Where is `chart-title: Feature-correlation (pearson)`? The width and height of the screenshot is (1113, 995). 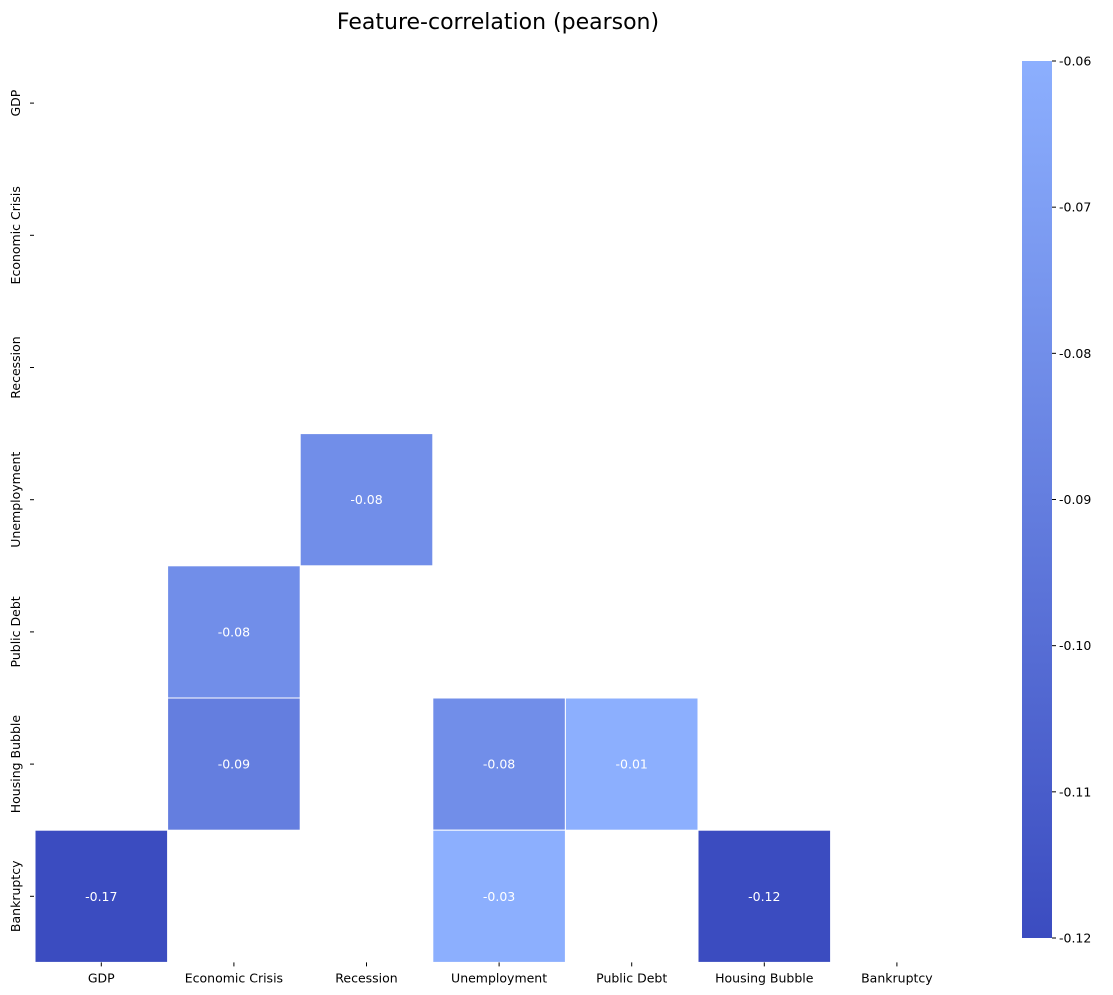 chart-title: Feature-correlation (pearson) is located at coordinates (498, 22).